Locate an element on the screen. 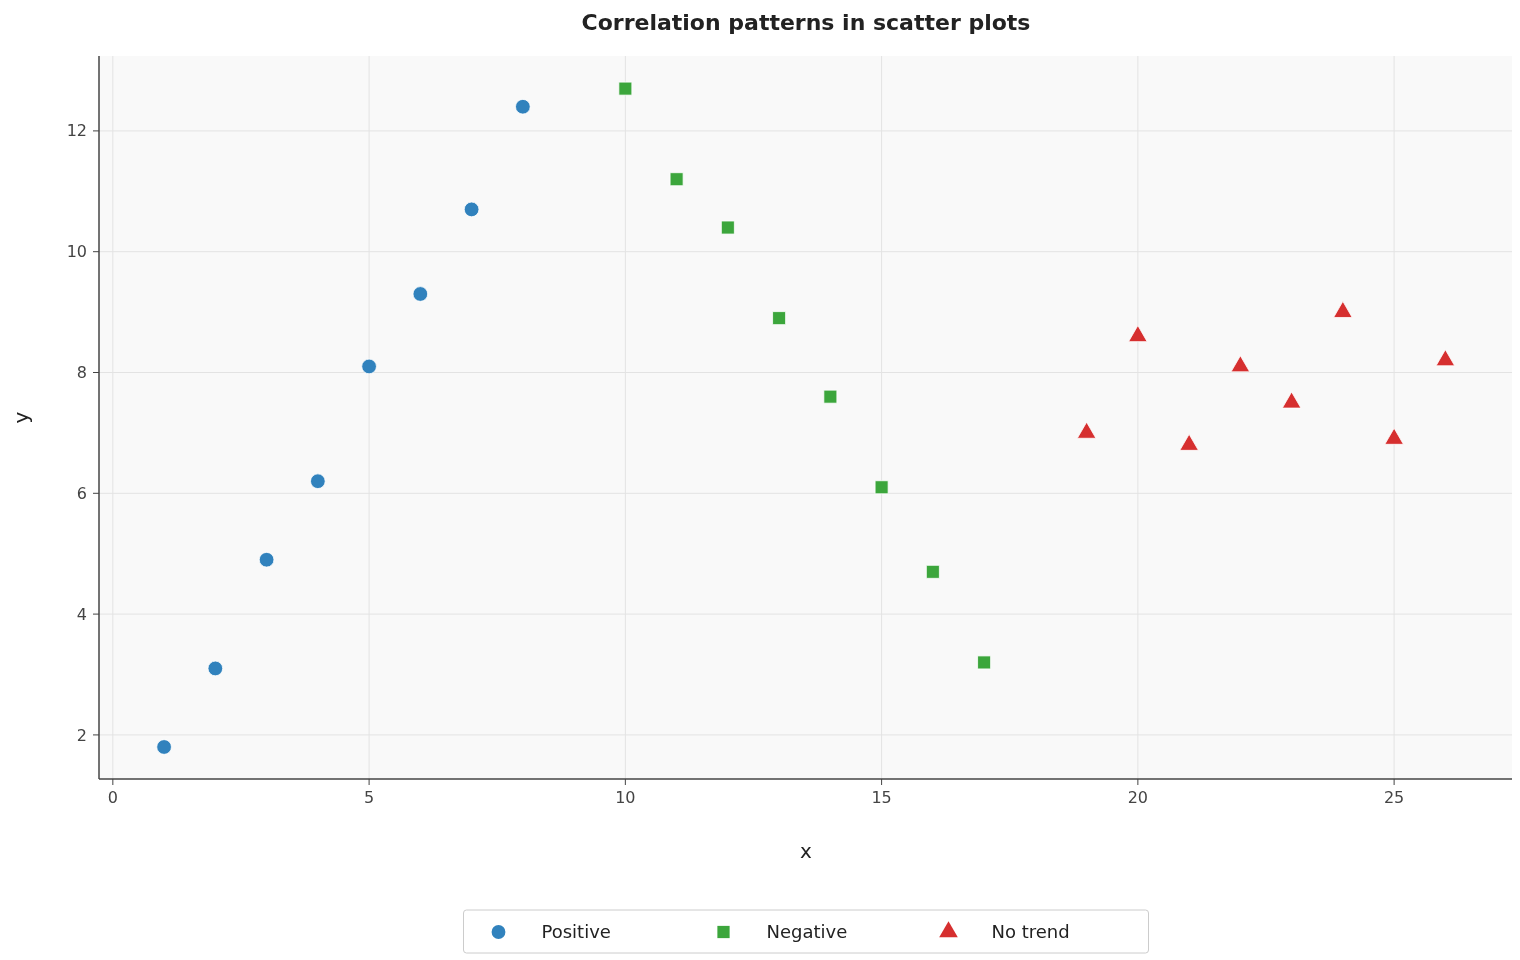 This screenshot has width=1520, height=960. x-tick-label: 15 is located at coordinates (881, 797).